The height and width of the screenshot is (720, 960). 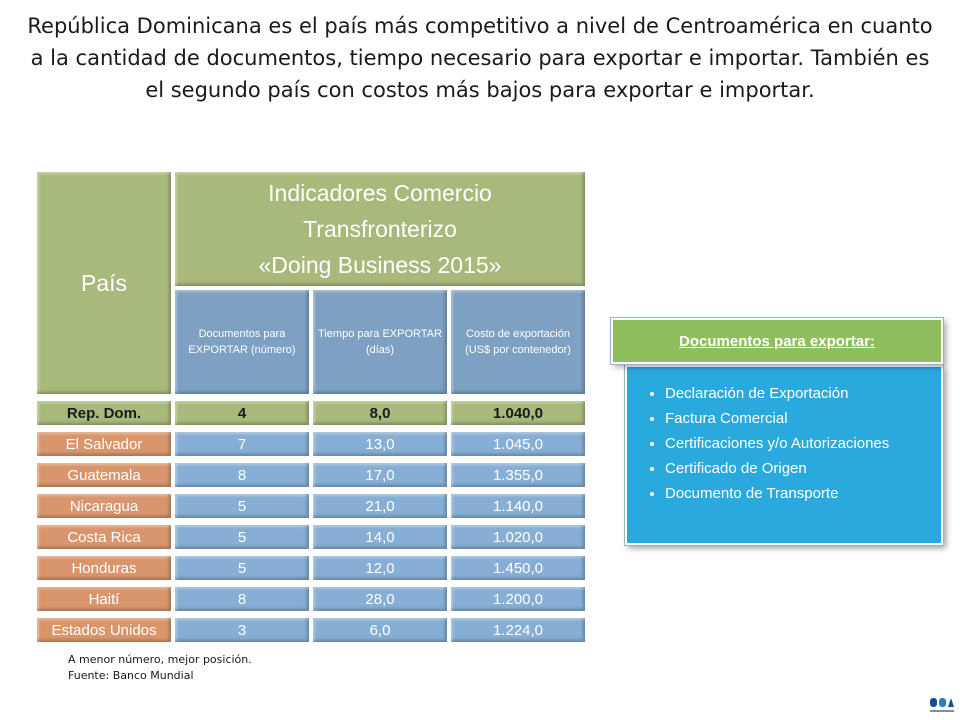 I want to click on country-cell: Costa Rica, so click(x=104, y=537).